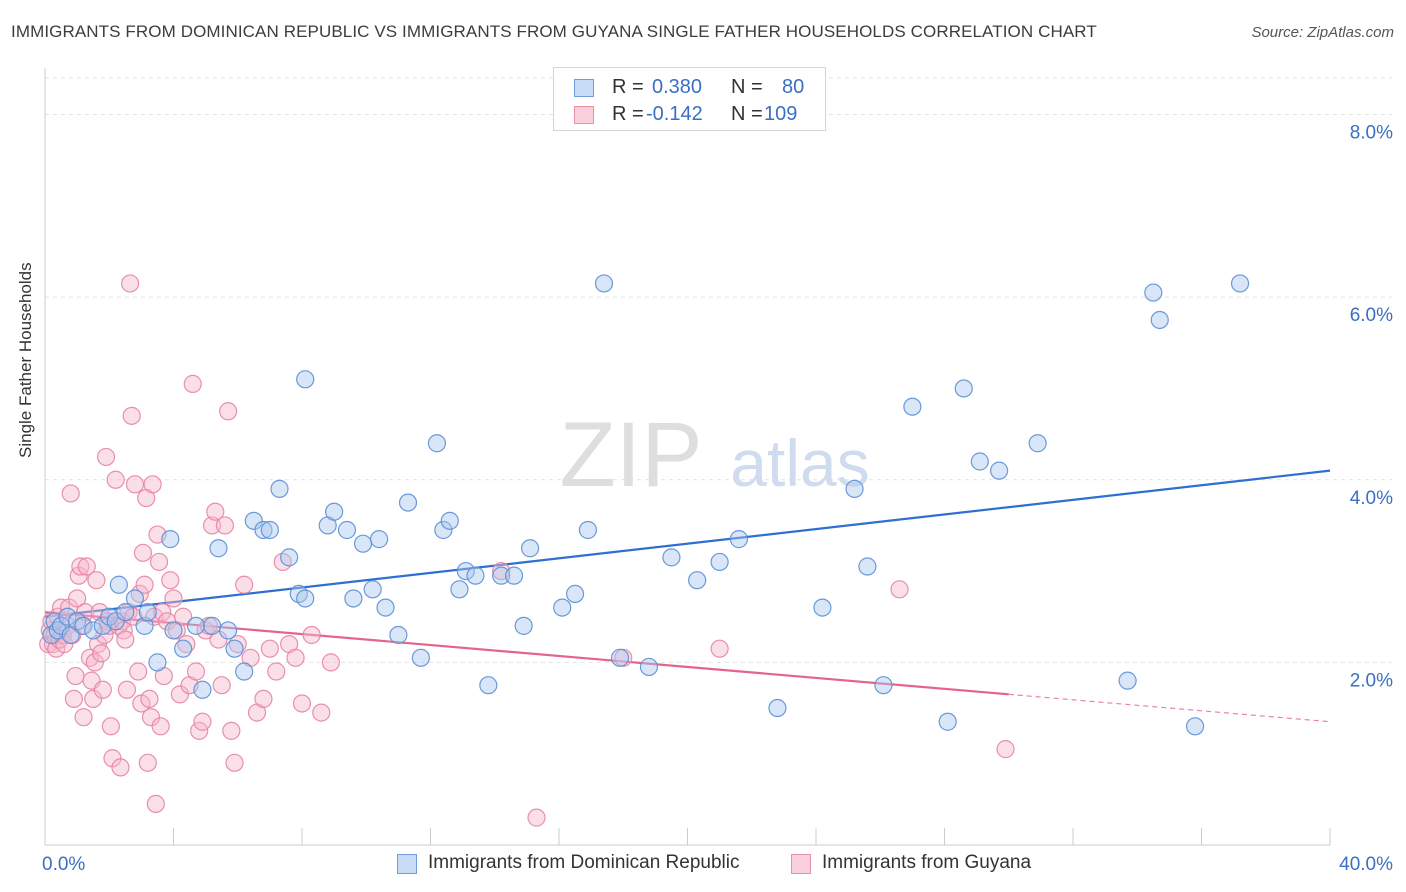  I want to click on legend-r-value: -0.142, so click(674, 114).